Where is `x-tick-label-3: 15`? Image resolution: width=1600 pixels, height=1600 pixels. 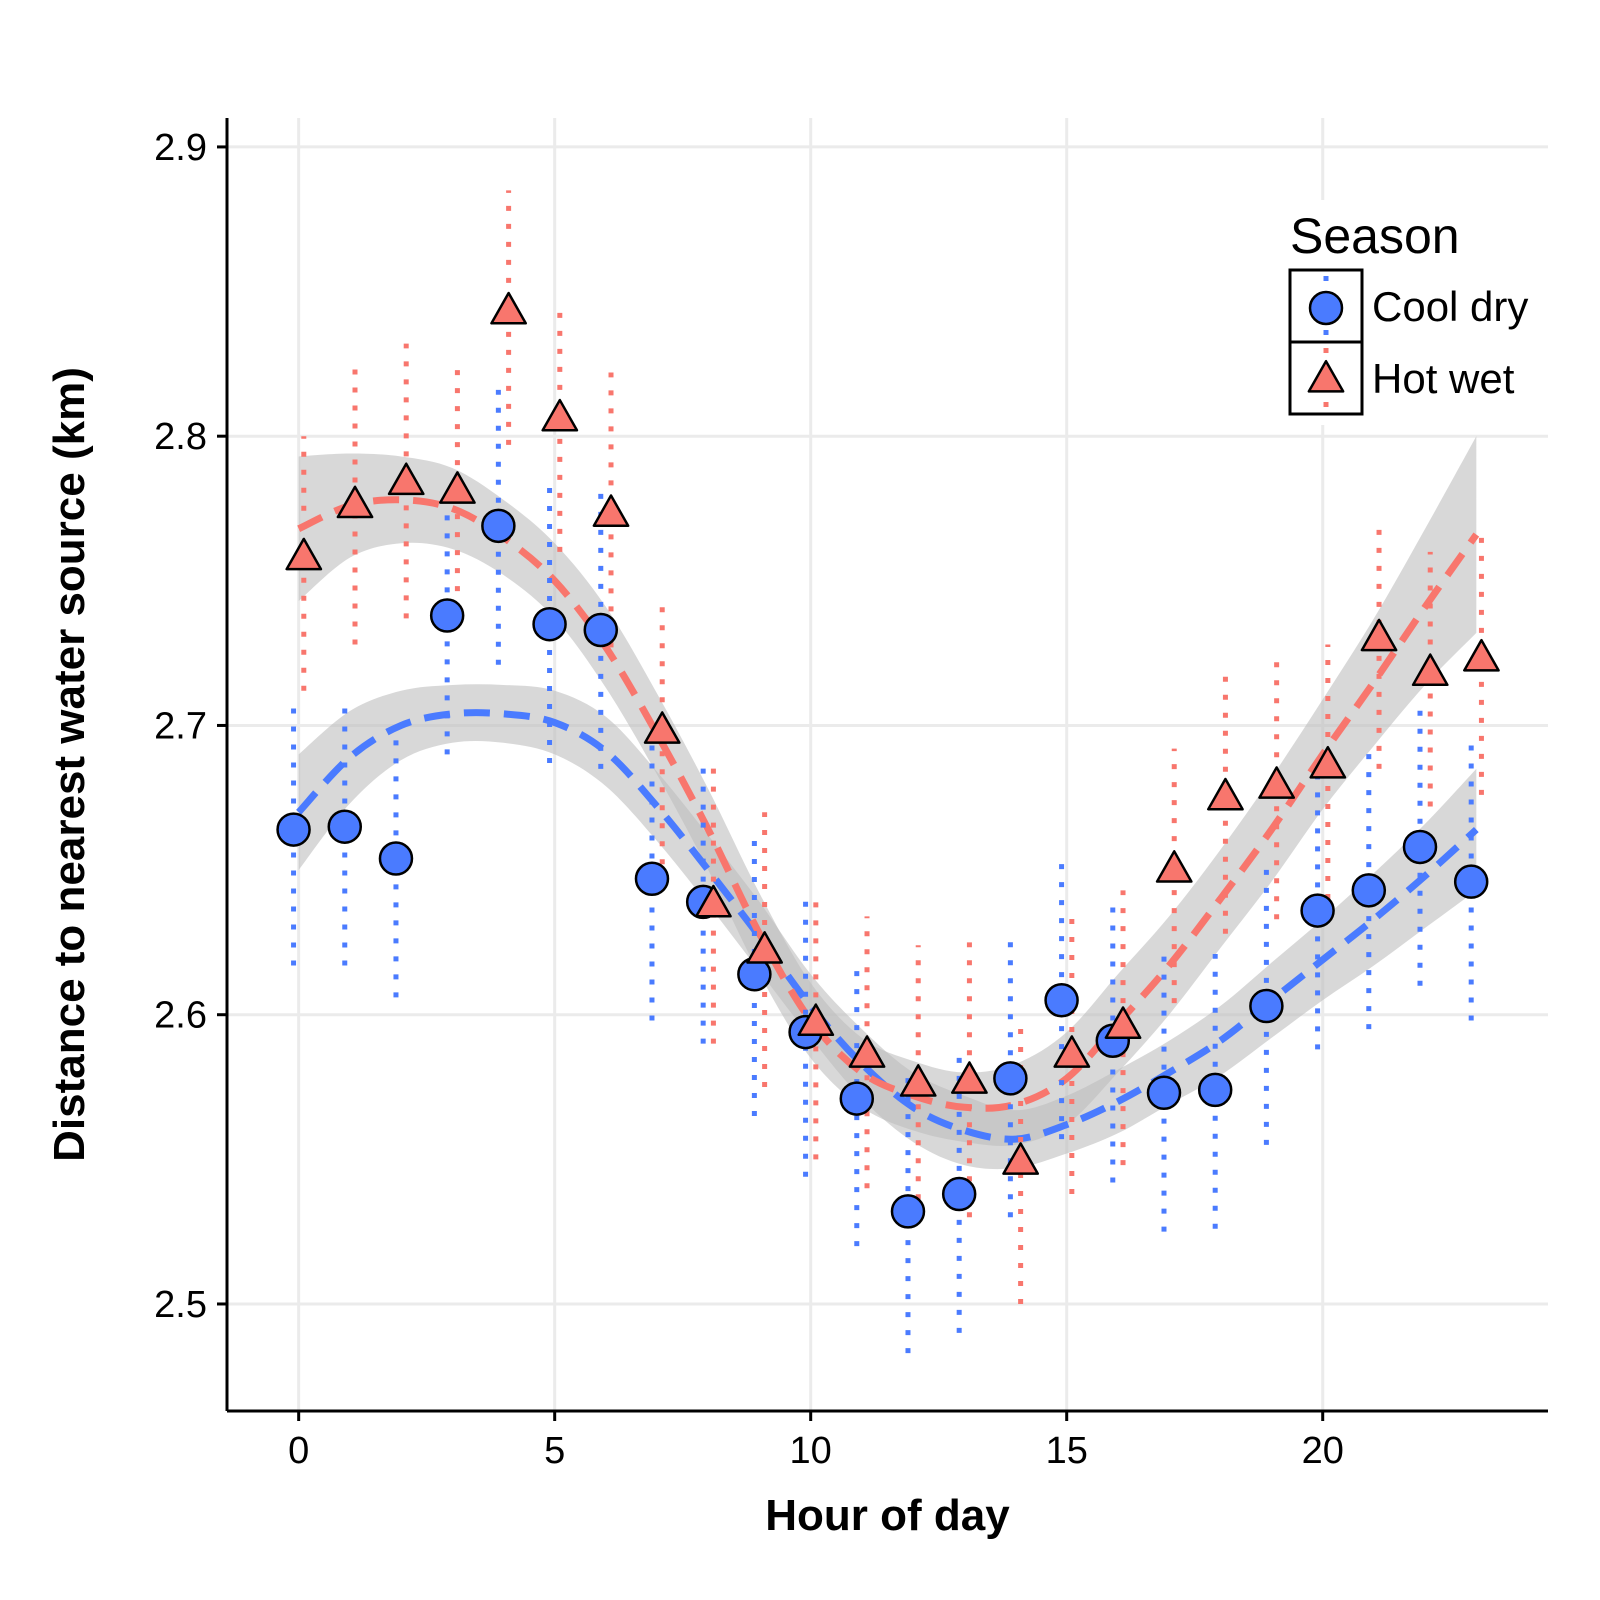 x-tick-label-3: 15 is located at coordinates (1067, 1451).